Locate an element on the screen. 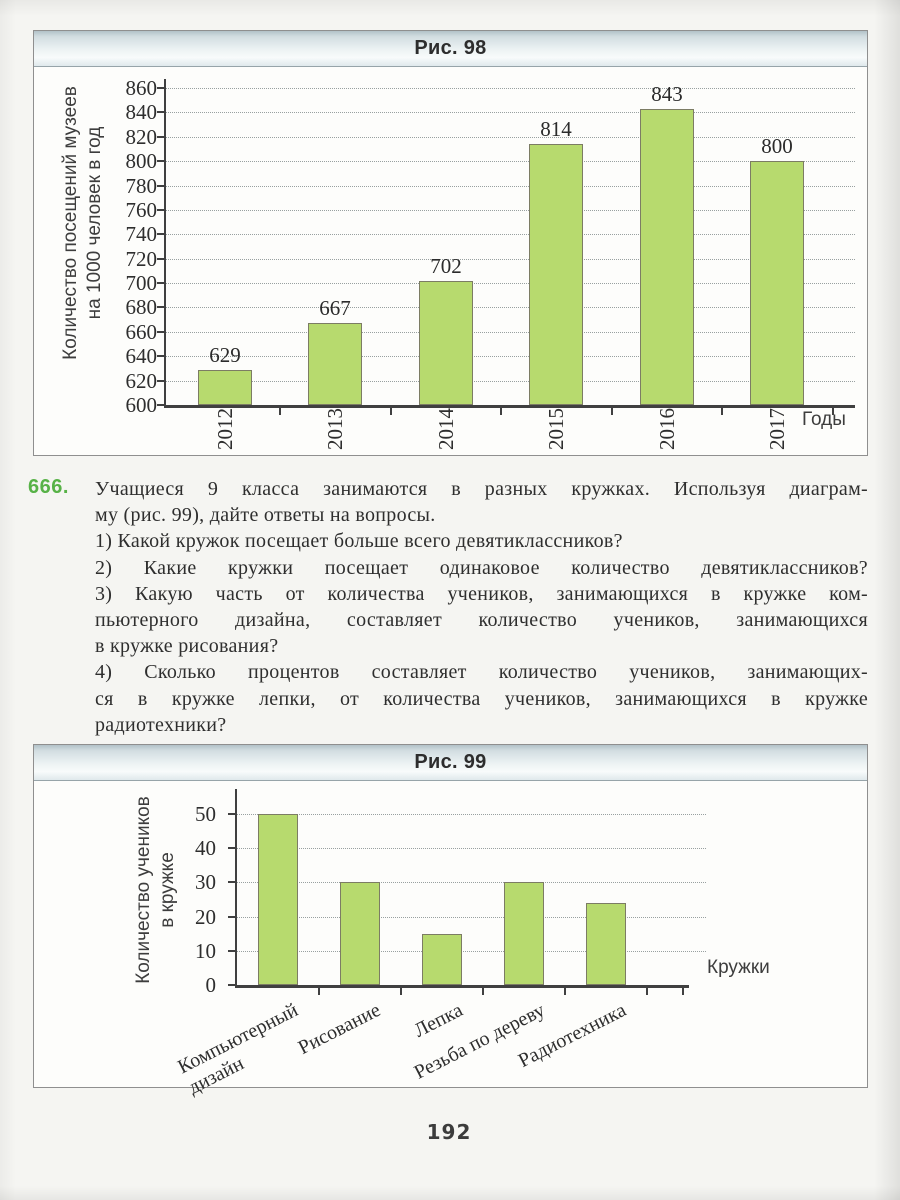 Image resolution: width=900 pixels, height=1200 pixels. y-tick-label: 30 is located at coordinates (205, 882).